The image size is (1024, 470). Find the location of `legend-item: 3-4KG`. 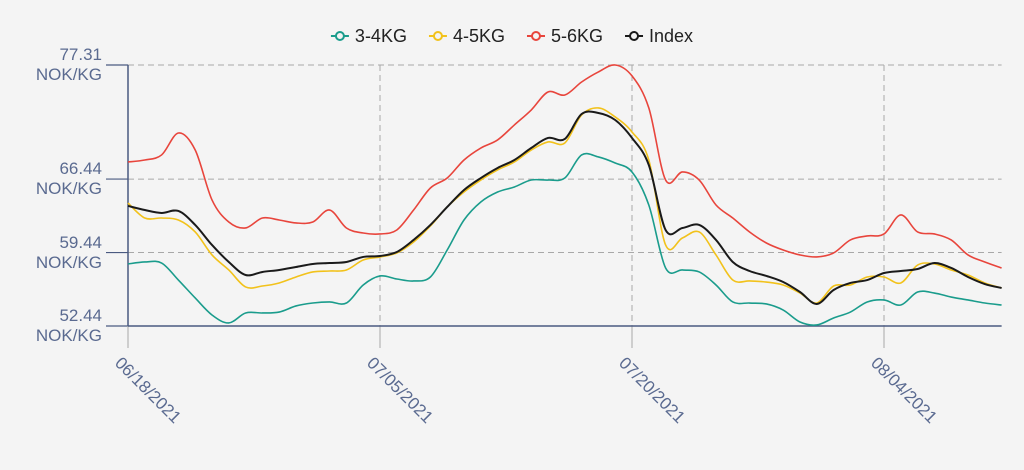

legend-item: 3-4KG is located at coordinates (368, 36).